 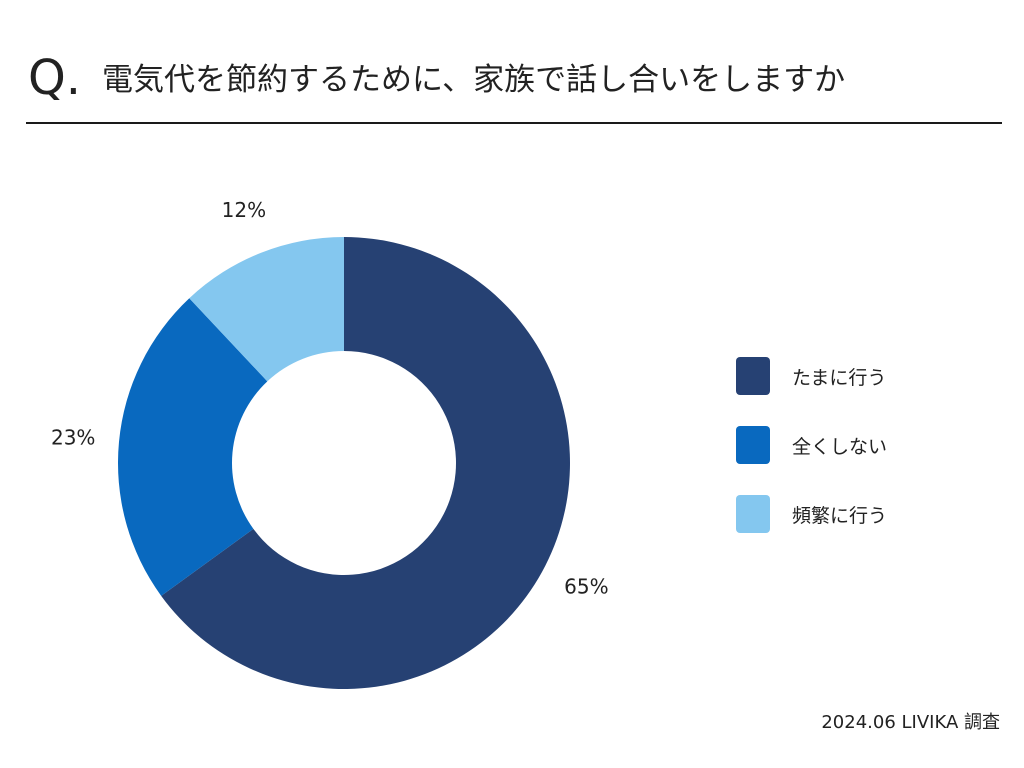 I want to click on slice-frequently, so click(x=266, y=309).